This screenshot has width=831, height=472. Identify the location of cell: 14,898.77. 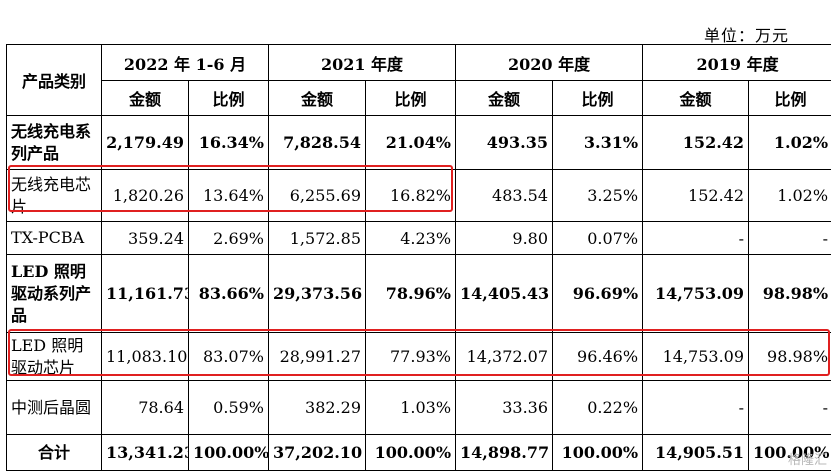
(504, 452).